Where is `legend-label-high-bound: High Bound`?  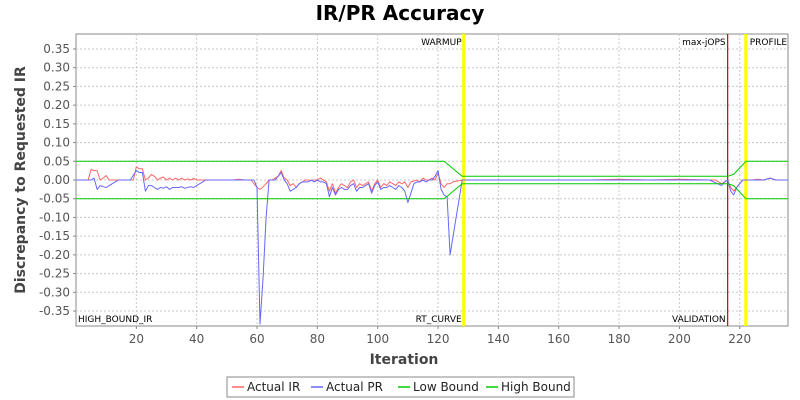
legend-label-high-bound: High Bound is located at coordinates (536, 387).